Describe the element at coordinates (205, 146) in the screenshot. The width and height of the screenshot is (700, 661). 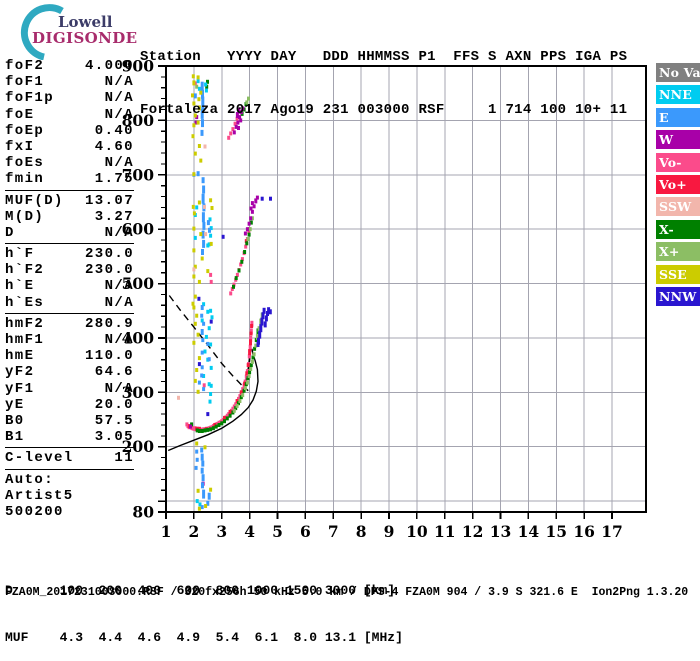
I see `echo-point-ssw` at that location.